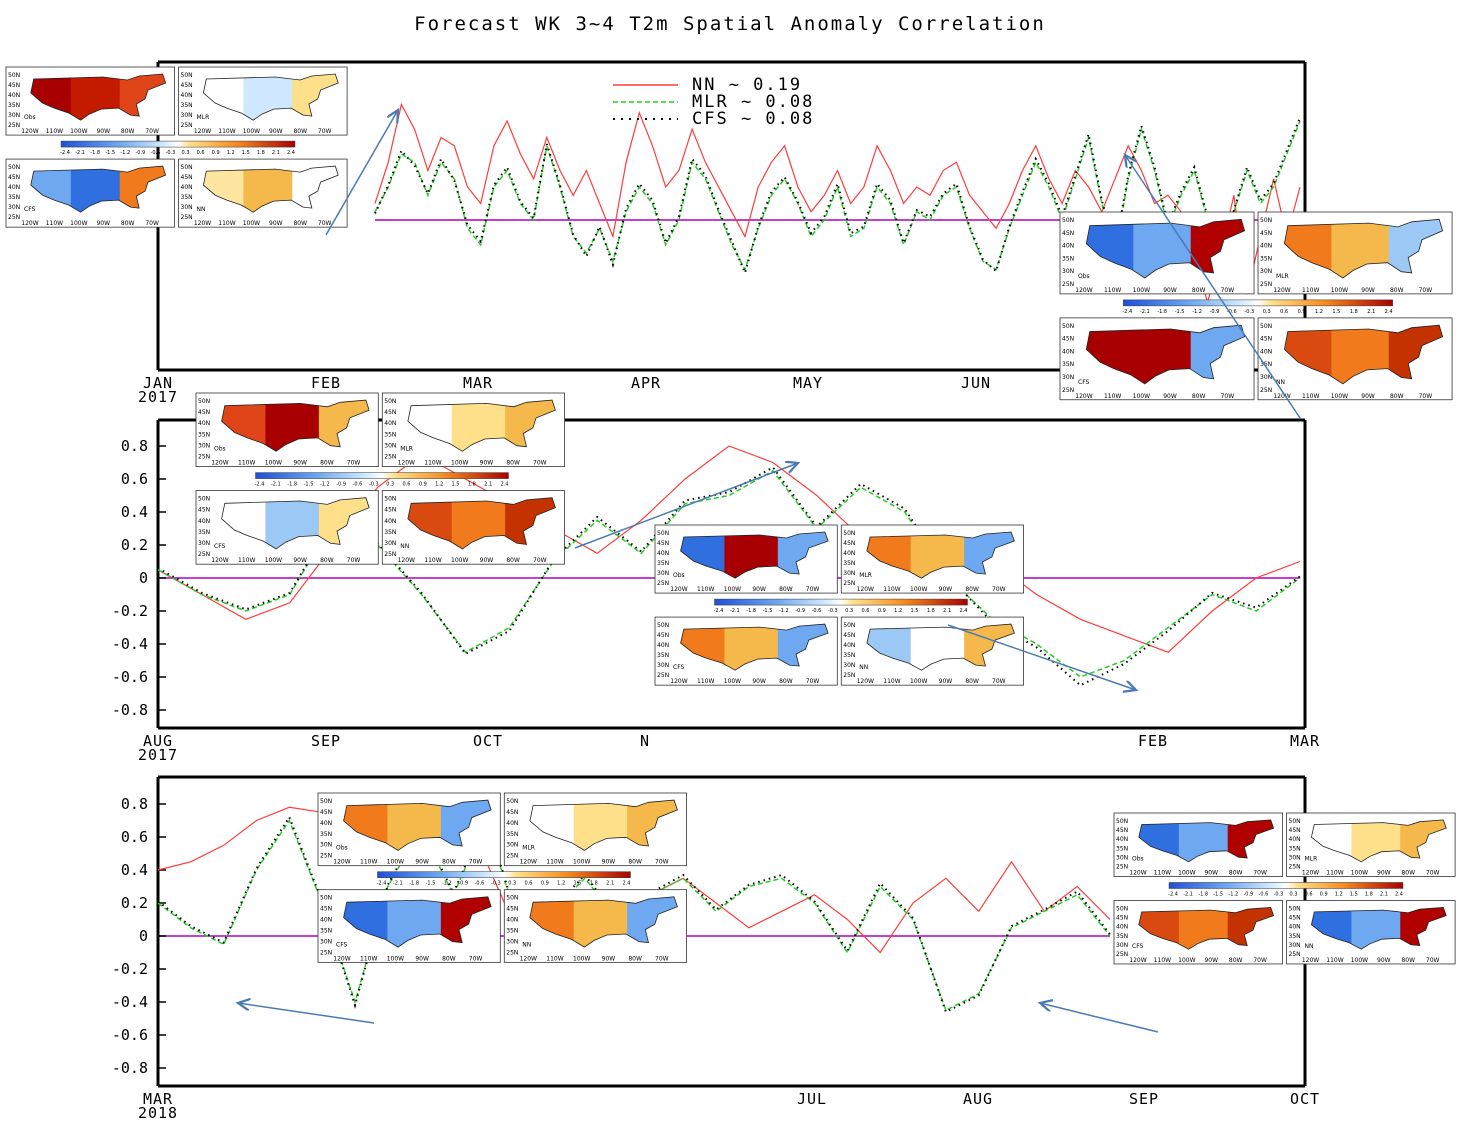 Image resolution: width=1475 pixels, height=1125 pixels. What do you see at coordinates (837, 203) in the screenshot?
I see `series-line-nn` at bounding box center [837, 203].